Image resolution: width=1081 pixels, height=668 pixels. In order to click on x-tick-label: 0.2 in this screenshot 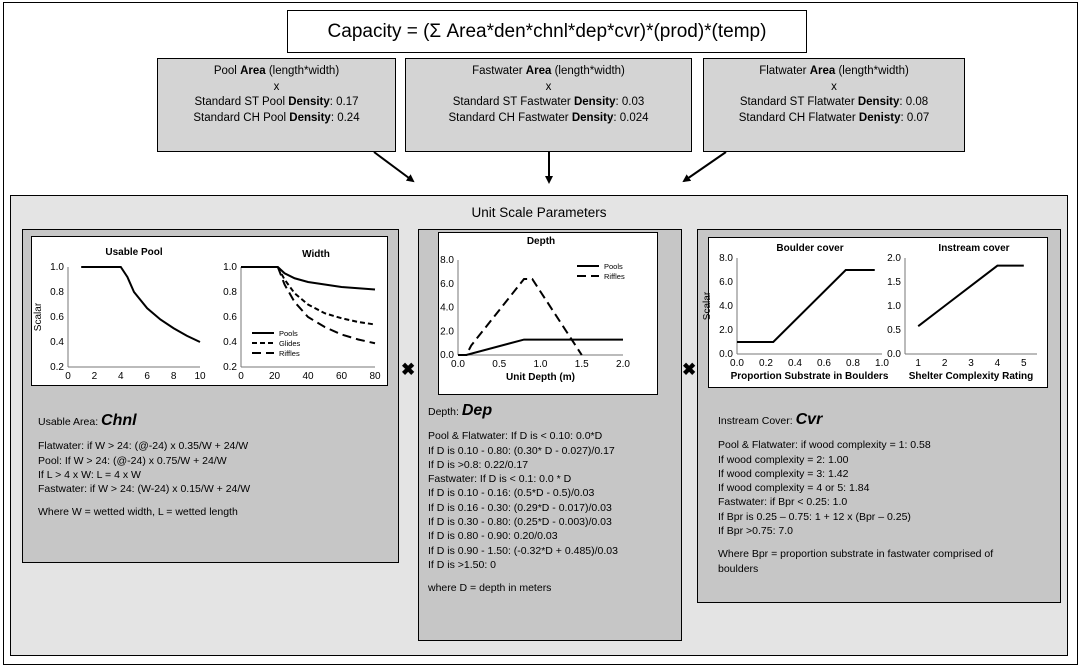, I will do `click(766, 363)`.